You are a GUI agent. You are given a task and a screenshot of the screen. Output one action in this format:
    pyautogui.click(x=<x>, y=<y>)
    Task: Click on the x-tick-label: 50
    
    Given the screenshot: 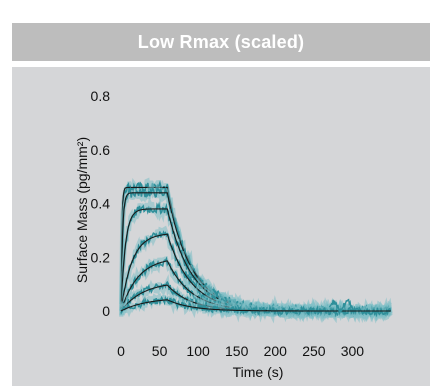 What is the action you would take?
    pyautogui.click(x=160, y=351)
    